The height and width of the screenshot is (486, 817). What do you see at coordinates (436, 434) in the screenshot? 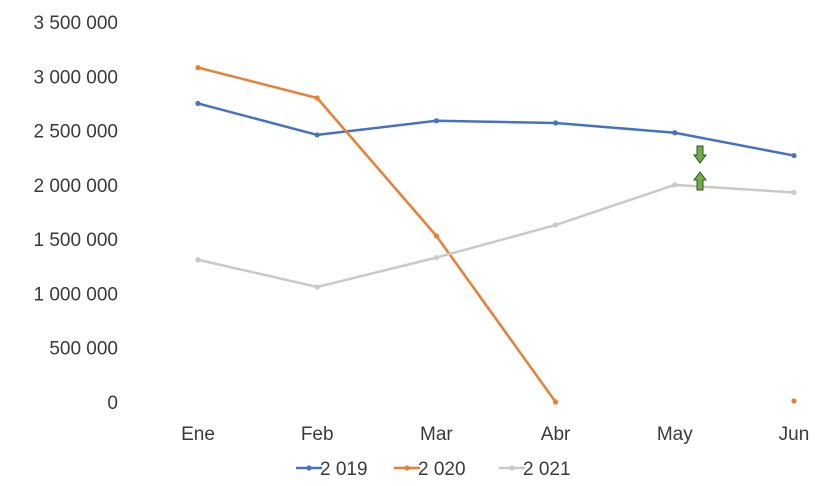
I see `x-tick-label: Mar` at bounding box center [436, 434].